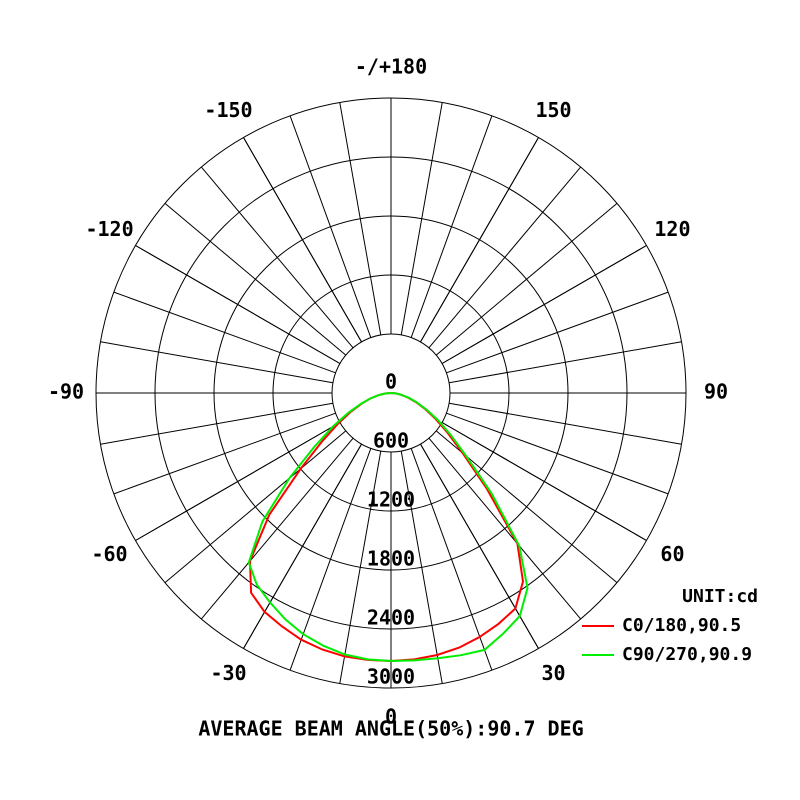 This screenshot has width=800, height=800. Describe the element at coordinates (391, 559) in the screenshot. I see `r-tick-label: 1800` at that location.